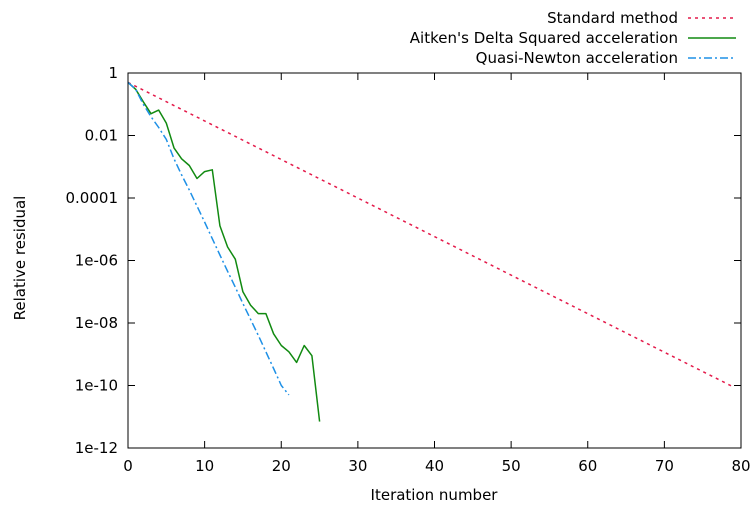 The width and height of the screenshot is (752, 506). Describe the element at coordinates (587, 466) in the screenshot. I see `x-tick-label: 60` at that location.